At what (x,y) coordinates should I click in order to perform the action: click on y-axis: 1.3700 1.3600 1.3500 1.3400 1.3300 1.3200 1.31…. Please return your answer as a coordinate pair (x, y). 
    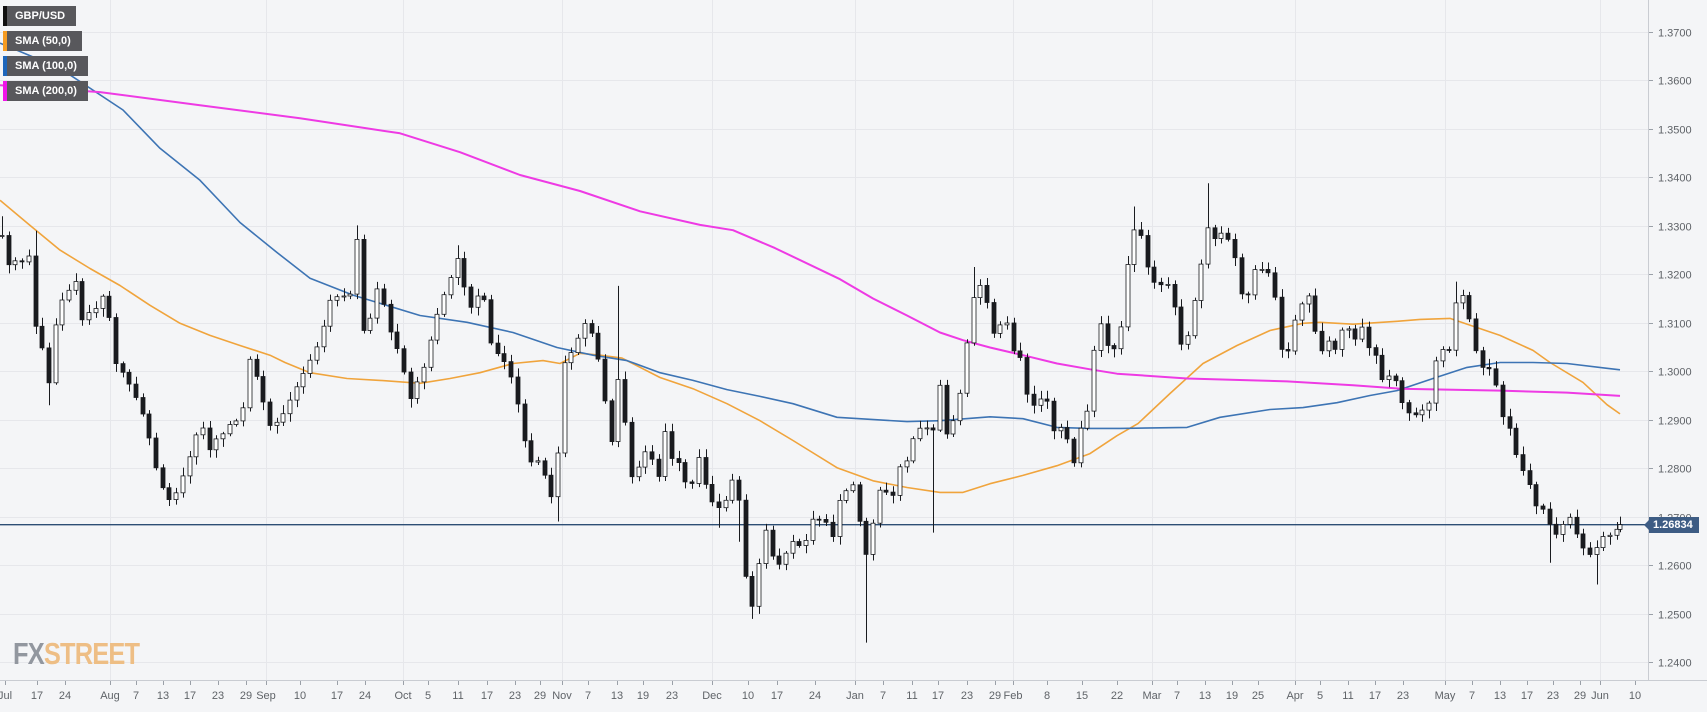
    Looking at the image, I should click on (1670, 349).